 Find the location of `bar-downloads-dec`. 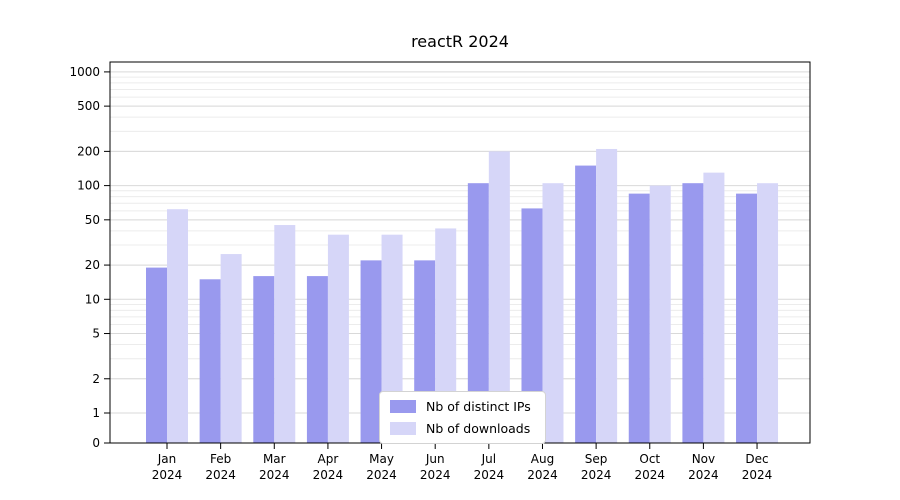

bar-downloads-dec is located at coordinates (768, 313).